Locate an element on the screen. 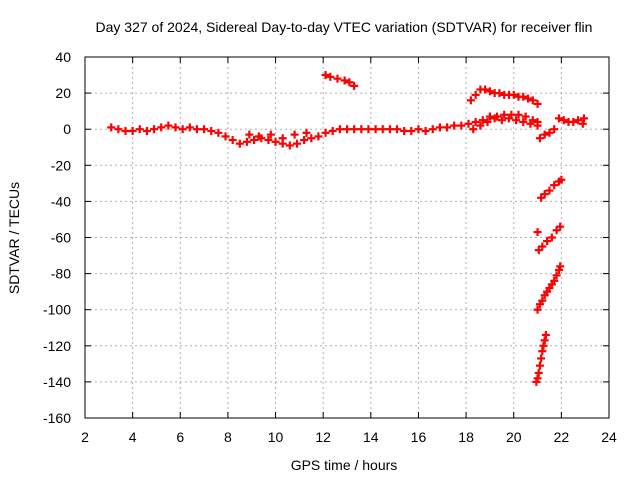 The height and width of the screenshot is (480, 640). x-tick-label: 20 is located at coordinates (514, 437).